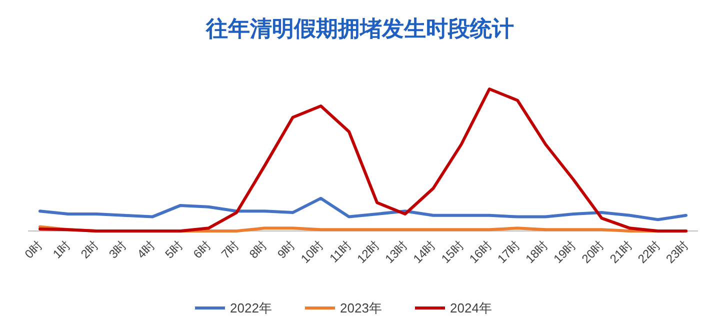 The height and width of the screenshot is (334, 720). Describe the element at coordinates (649, 252) in the screenshot. I see `x-tick-label: 22时` at that location.